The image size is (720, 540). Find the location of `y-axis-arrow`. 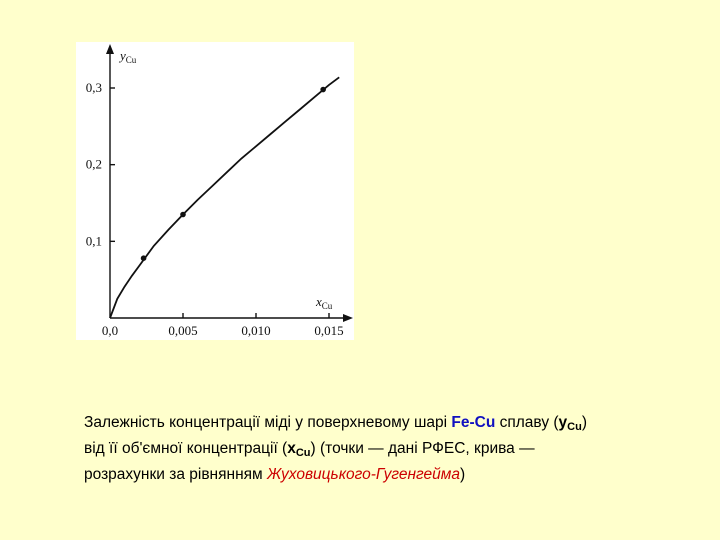

y-axis-arrow is located at coordinates (110, 49).